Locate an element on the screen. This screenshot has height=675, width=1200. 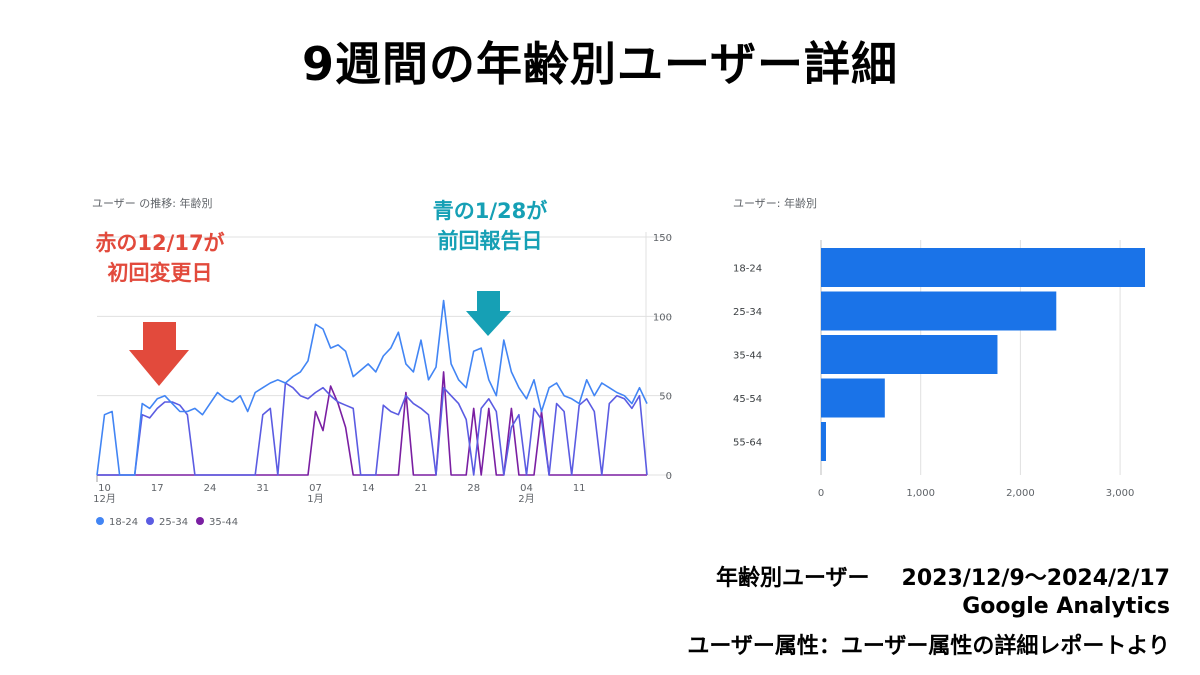
teal-down-arrow-icon is located at coordinates (488, 313).